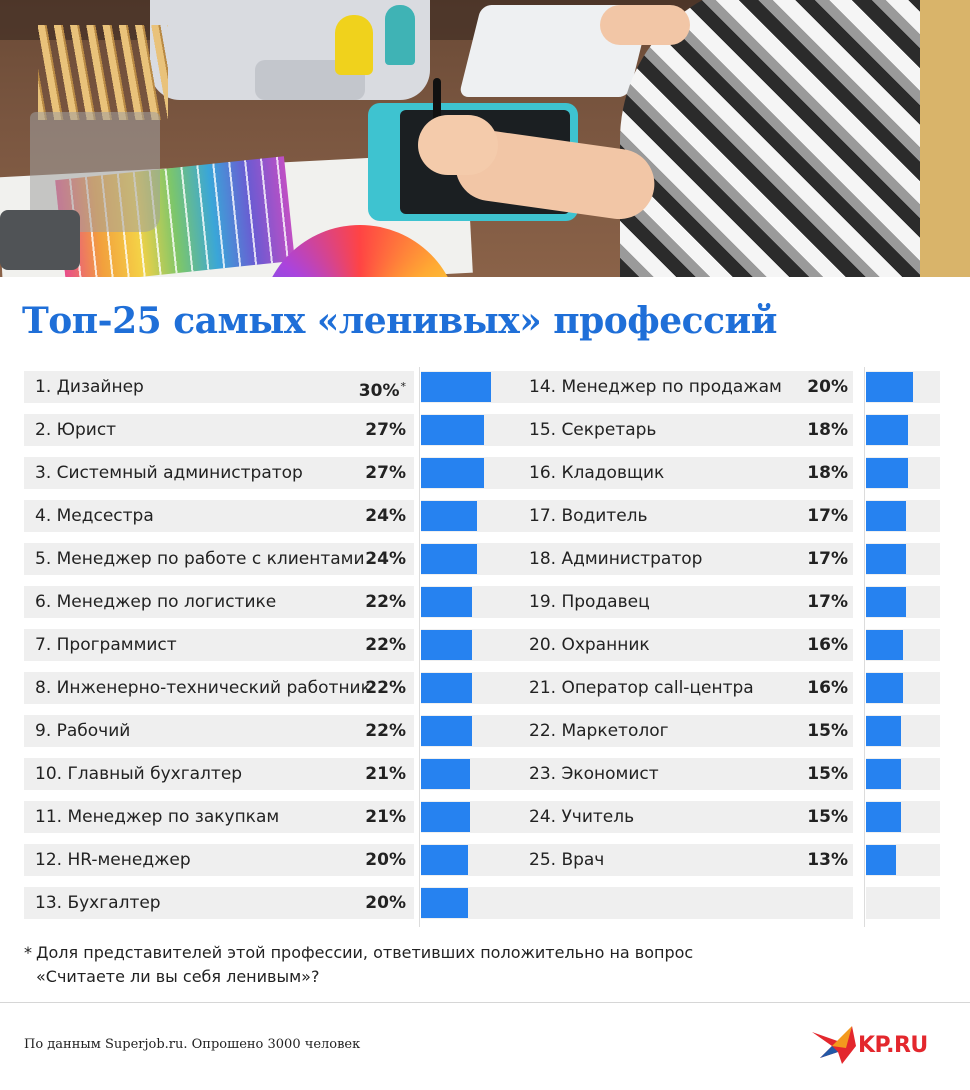 Image resolution: width=970 pixels, height=1090 pixels. Describe the element at coordinates (893, 1045) in the screenshot. I see `kp-logo-text: KP.RU` at that location.